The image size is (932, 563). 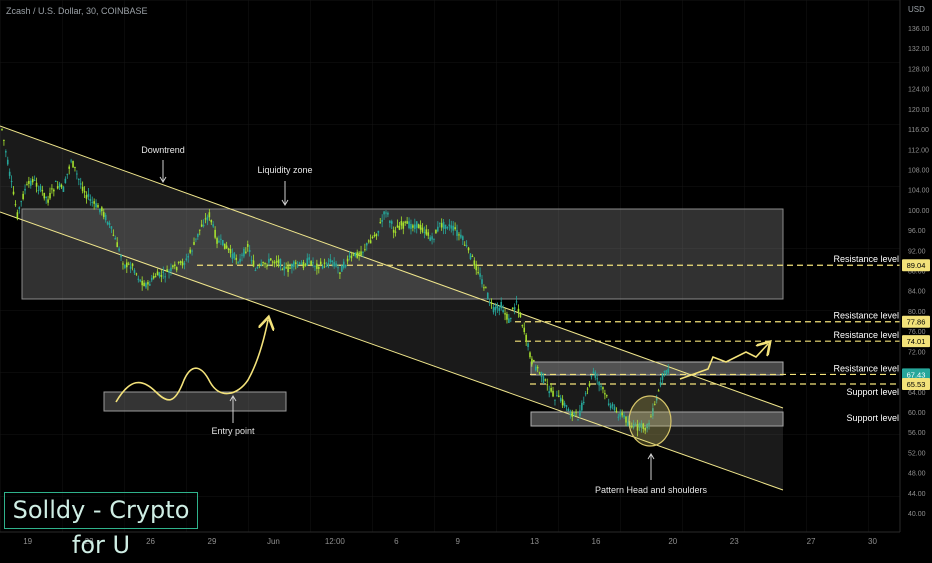 What do you see at coordinates (233, 398) in the screenshot?
I see `entry-arrow-head` at bounding box center [233, 398].